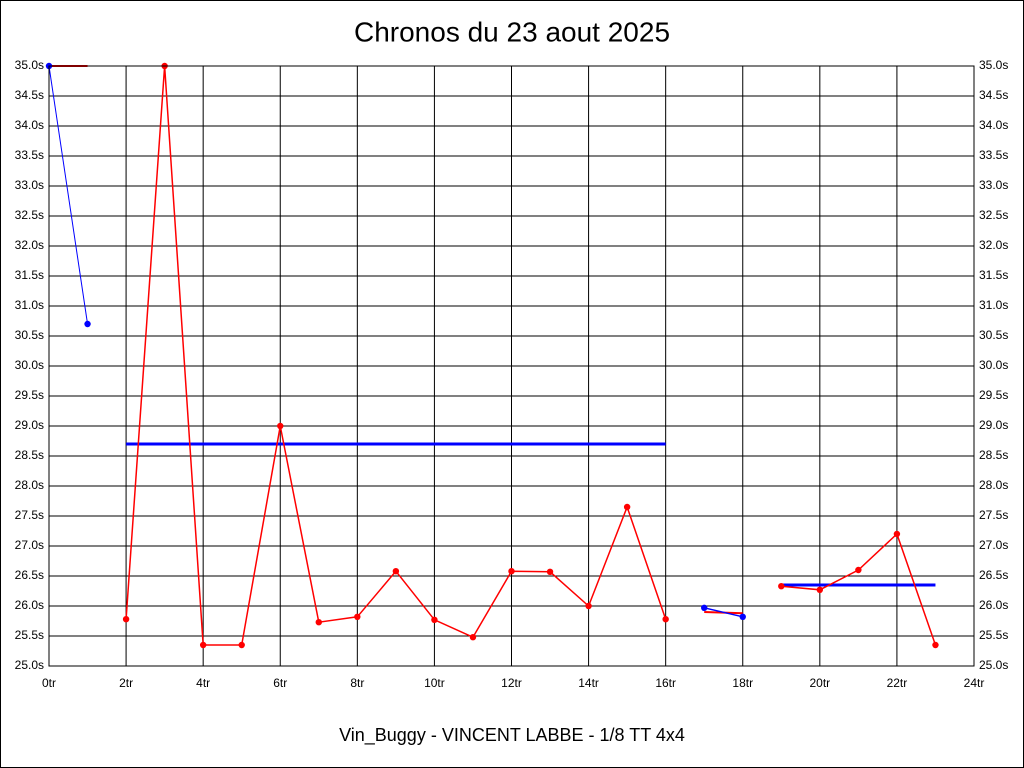 This screenshot has width=1024, height=768. Describe the element at coordinates (29, 635) in the screenshot. I see `y-tick-label: 25.5s` at that location.